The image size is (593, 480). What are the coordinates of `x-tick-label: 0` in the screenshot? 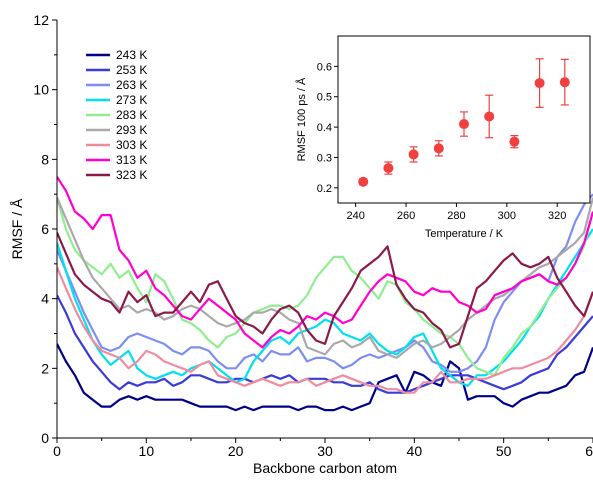 It's located at (57, 451).